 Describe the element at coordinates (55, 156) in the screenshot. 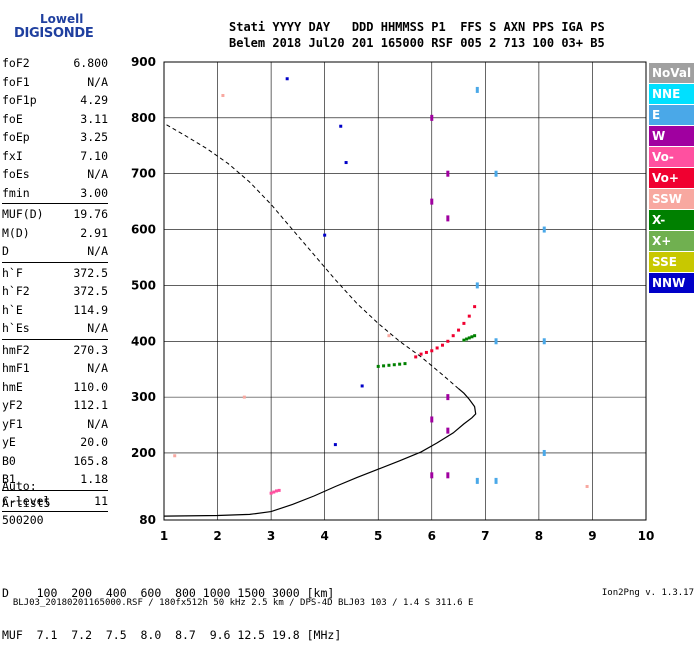

I see `param-row: fxI 7.10` at that location.